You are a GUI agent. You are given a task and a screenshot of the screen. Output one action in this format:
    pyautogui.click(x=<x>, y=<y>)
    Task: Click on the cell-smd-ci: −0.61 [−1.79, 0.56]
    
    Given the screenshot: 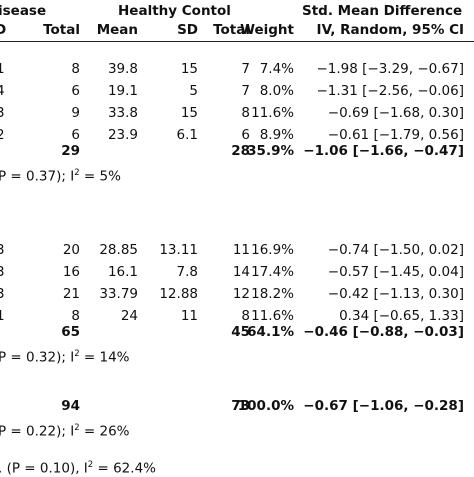 What is the action you would take?
    pyautogui.click(x=395, y=135)
    